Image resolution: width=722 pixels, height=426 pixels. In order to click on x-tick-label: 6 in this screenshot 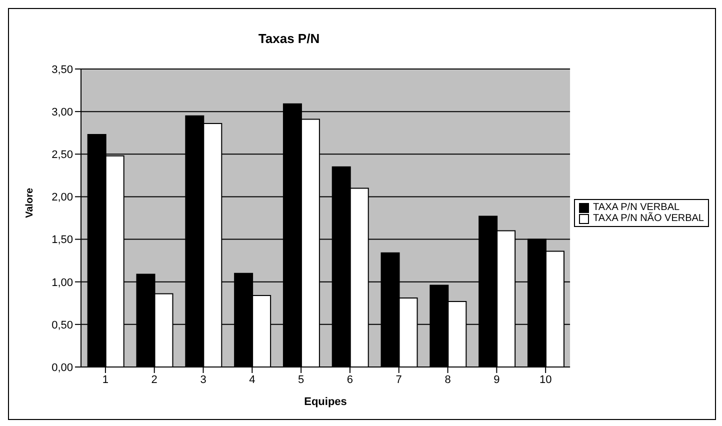, I will do `click(350, 380)`.